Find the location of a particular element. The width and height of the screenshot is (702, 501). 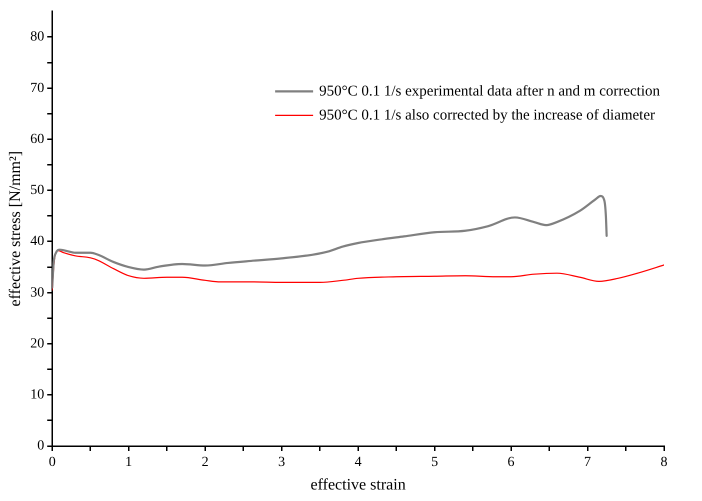

y-tick-label: 10 is located at coordinates (37, 395).